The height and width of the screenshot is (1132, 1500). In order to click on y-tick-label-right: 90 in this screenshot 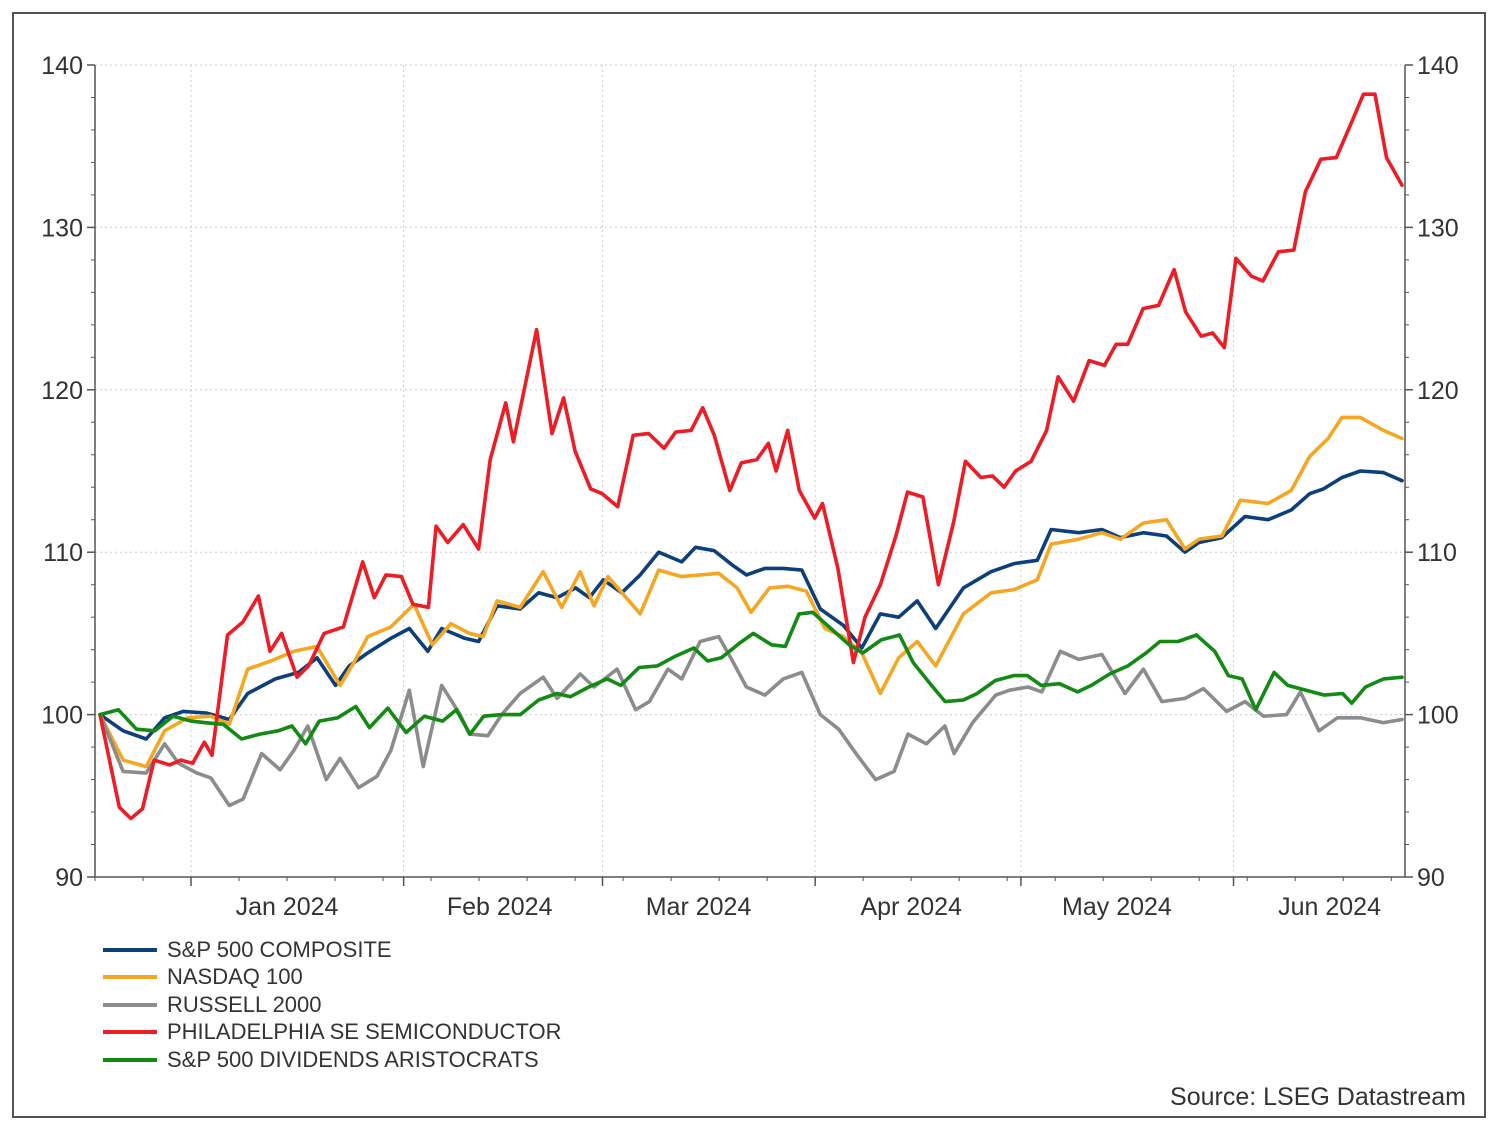, I will do `click(1431, 878)`.